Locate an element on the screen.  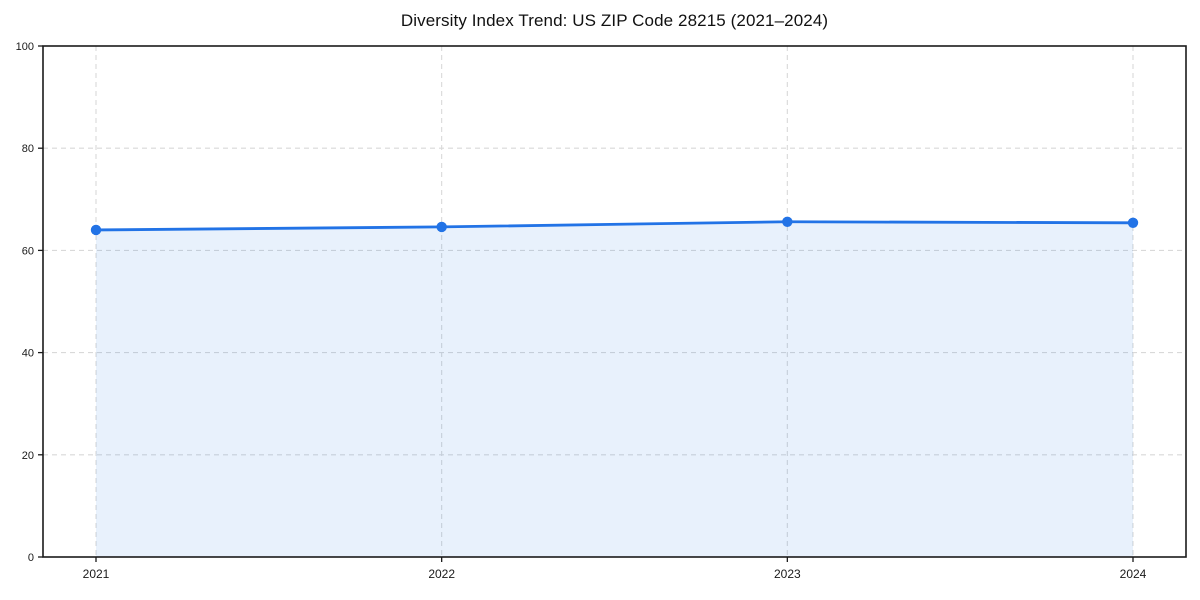
y-tick-label: 80 is located at coordinates (28, 149).